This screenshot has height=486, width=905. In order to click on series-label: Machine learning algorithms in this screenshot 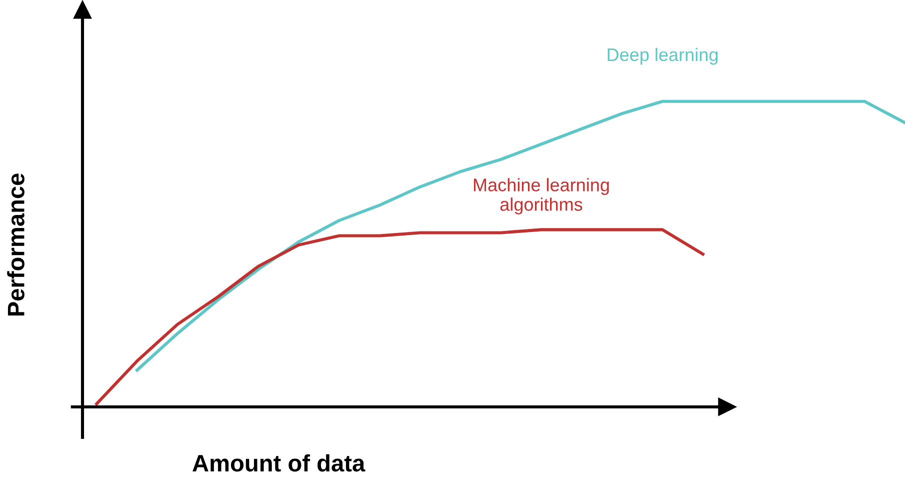, I will do `click(541, 196)`.